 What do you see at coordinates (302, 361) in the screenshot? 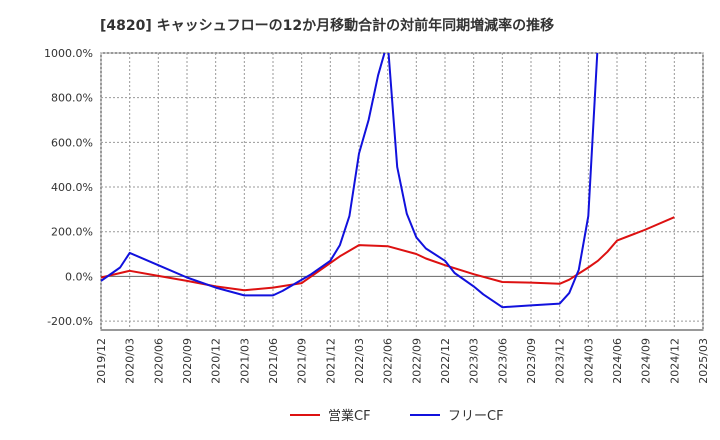
I see `x-tick-label: 2021/09` at bounding box center [302, 361].